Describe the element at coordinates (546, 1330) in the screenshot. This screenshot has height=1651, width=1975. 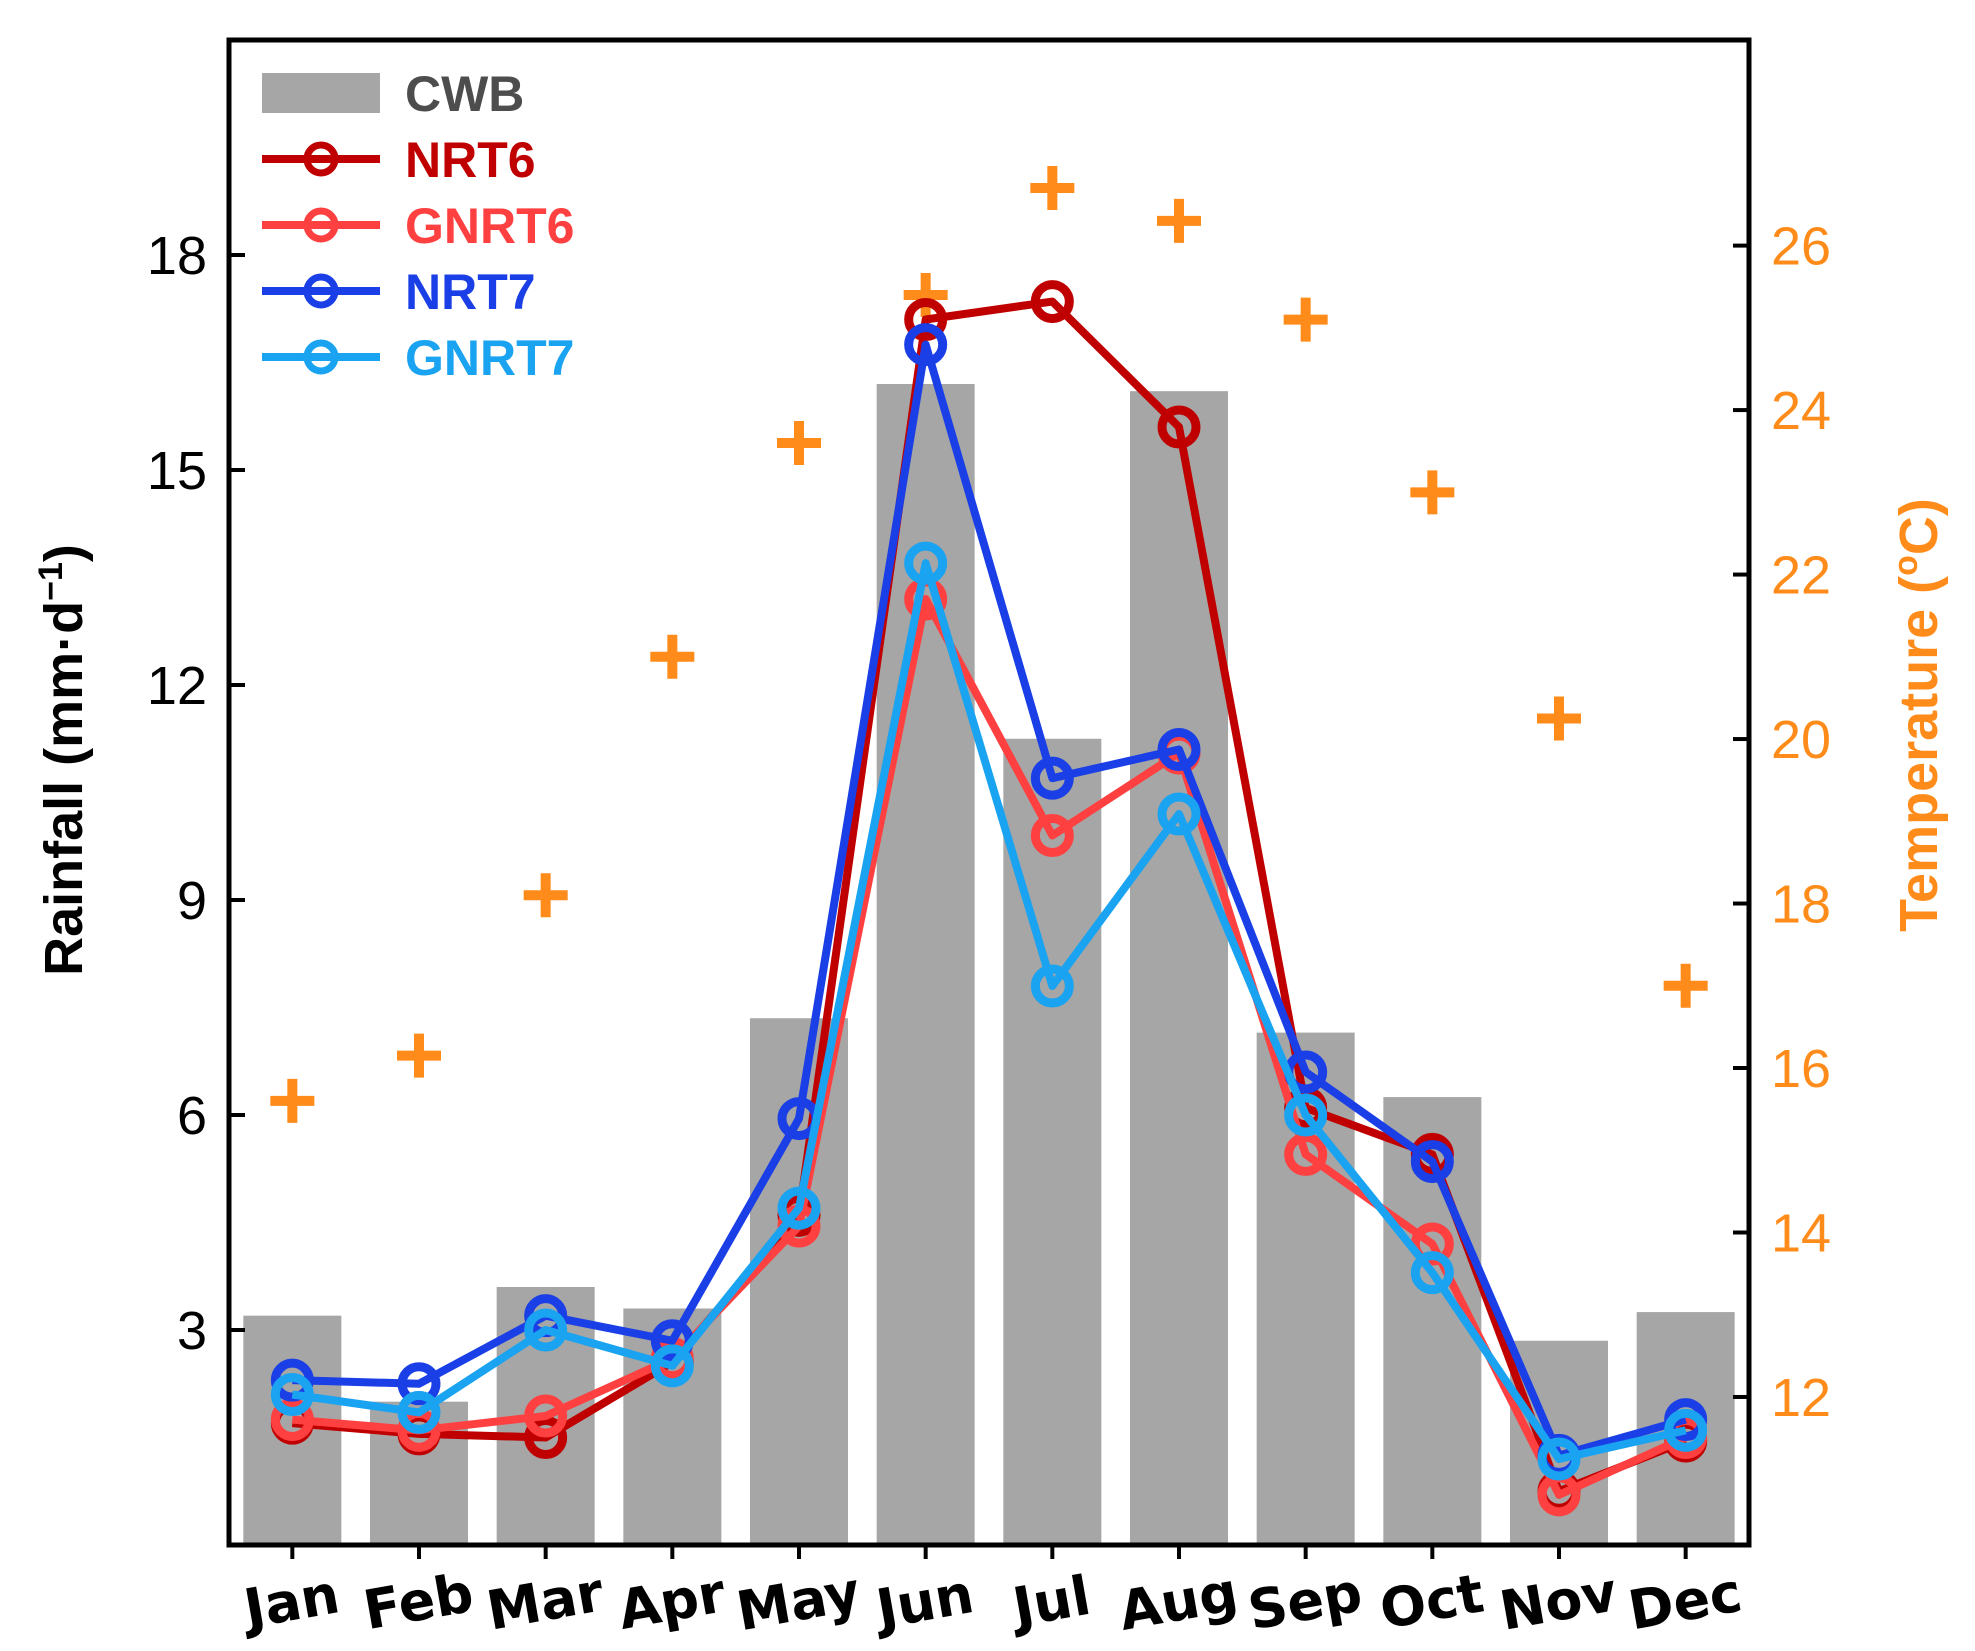
I see `point-gnrt7-mar` at that location.